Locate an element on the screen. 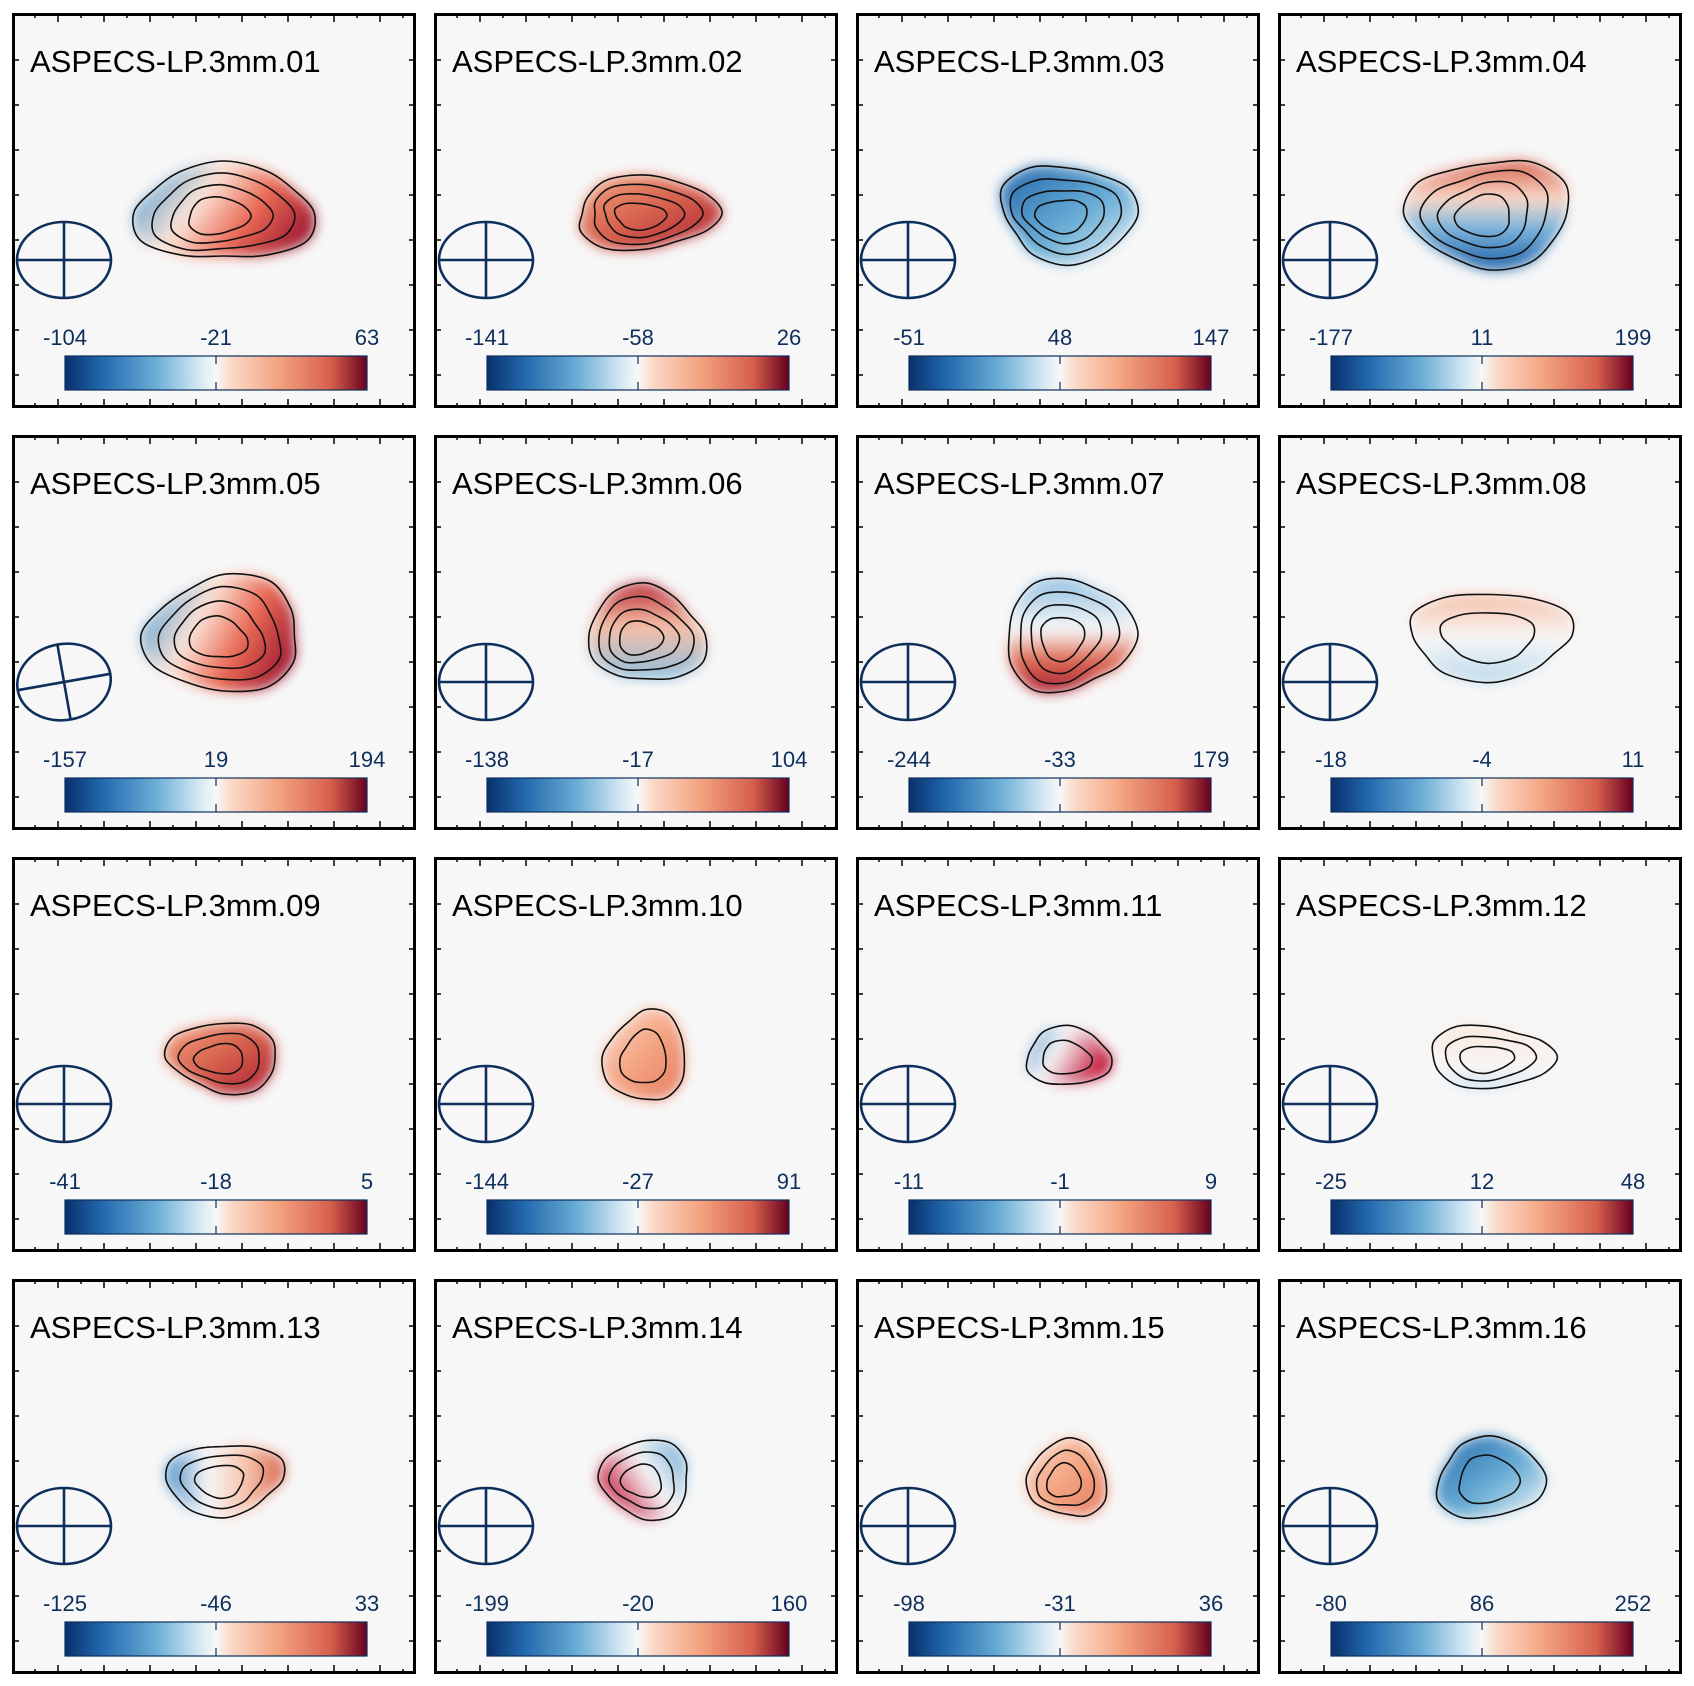  colorbar-mid-label: 48 is located at coordinates (1060, 337).